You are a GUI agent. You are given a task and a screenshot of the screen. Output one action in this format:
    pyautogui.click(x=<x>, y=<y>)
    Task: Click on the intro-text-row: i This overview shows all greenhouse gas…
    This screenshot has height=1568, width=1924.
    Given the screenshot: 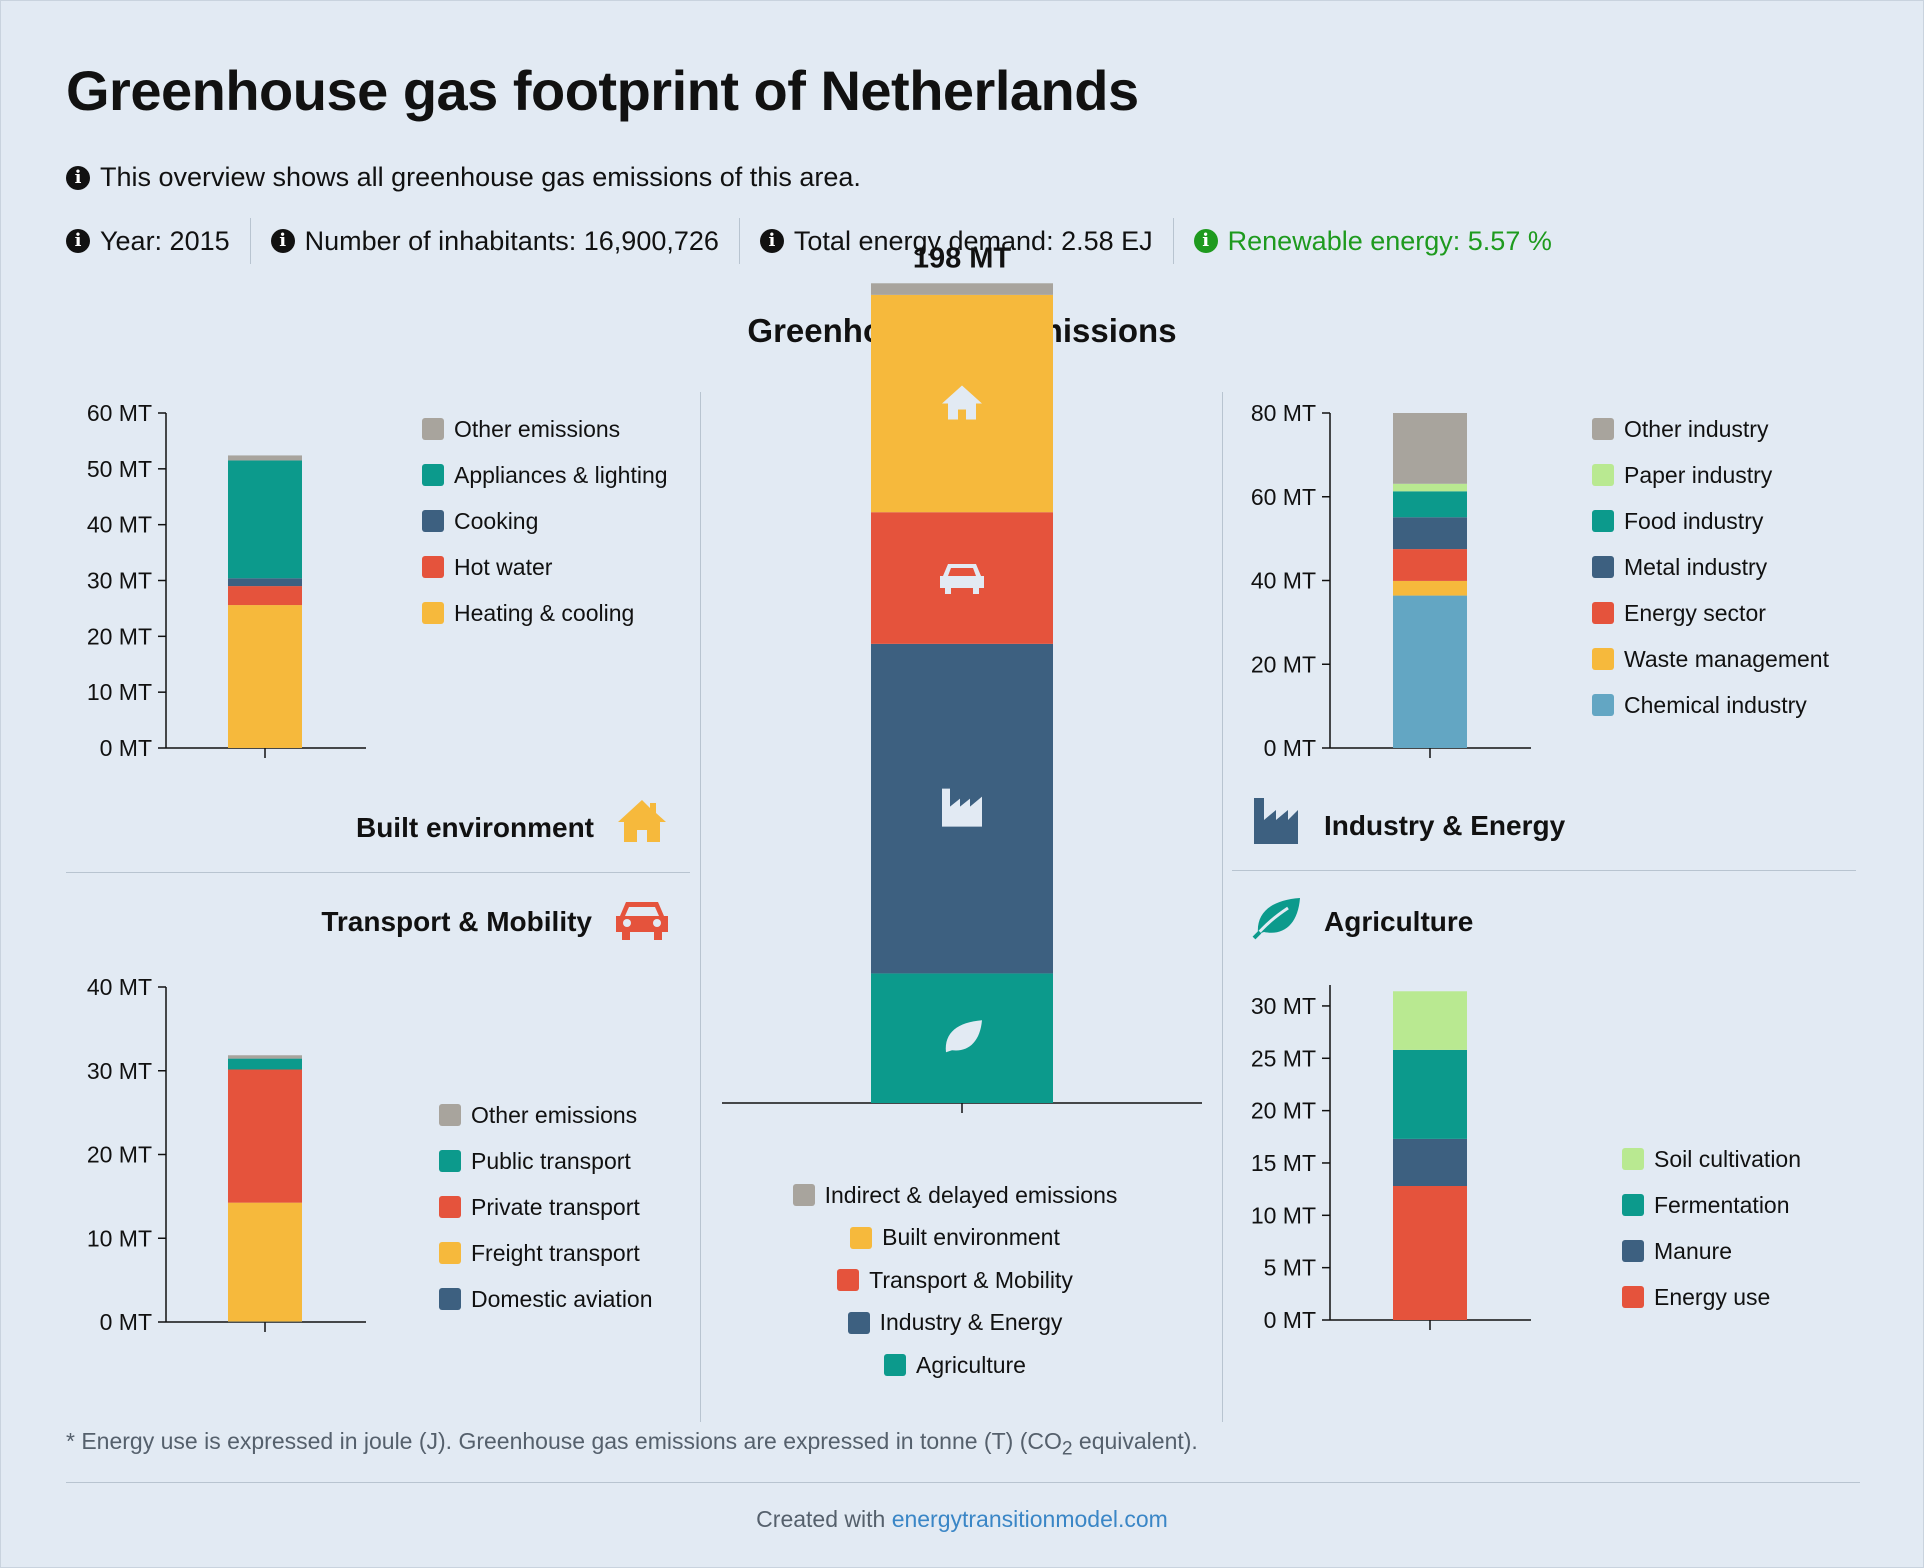 What is the action you would take?
    pyautogui.click(x=463, y=177)
    